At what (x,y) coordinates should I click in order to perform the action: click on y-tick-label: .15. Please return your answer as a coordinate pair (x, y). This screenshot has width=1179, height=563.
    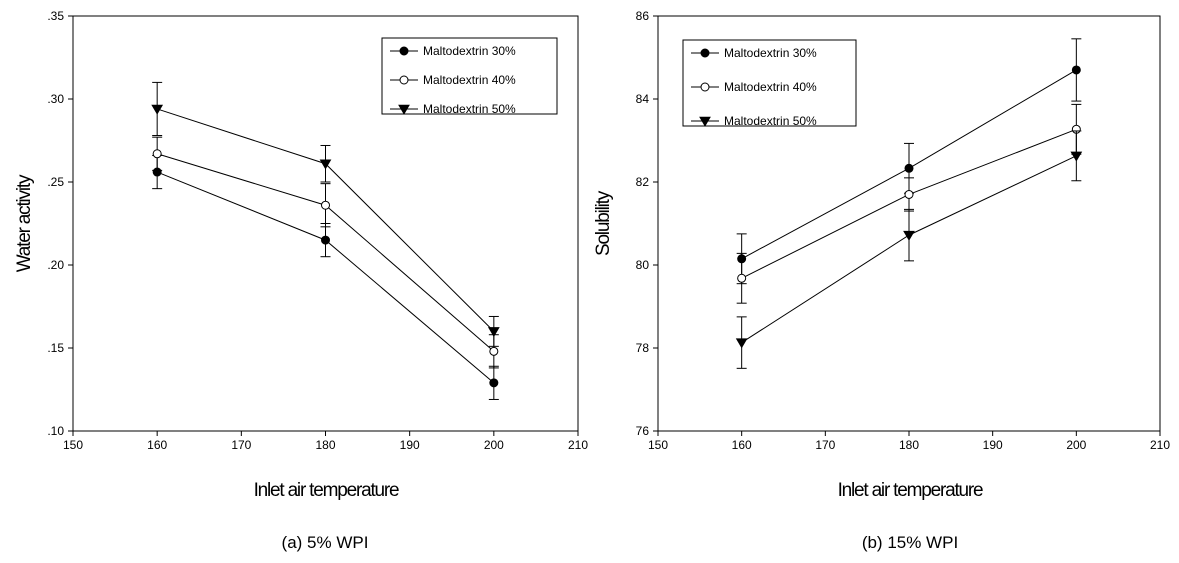
    Looking at the image, I should click on (55, 348).